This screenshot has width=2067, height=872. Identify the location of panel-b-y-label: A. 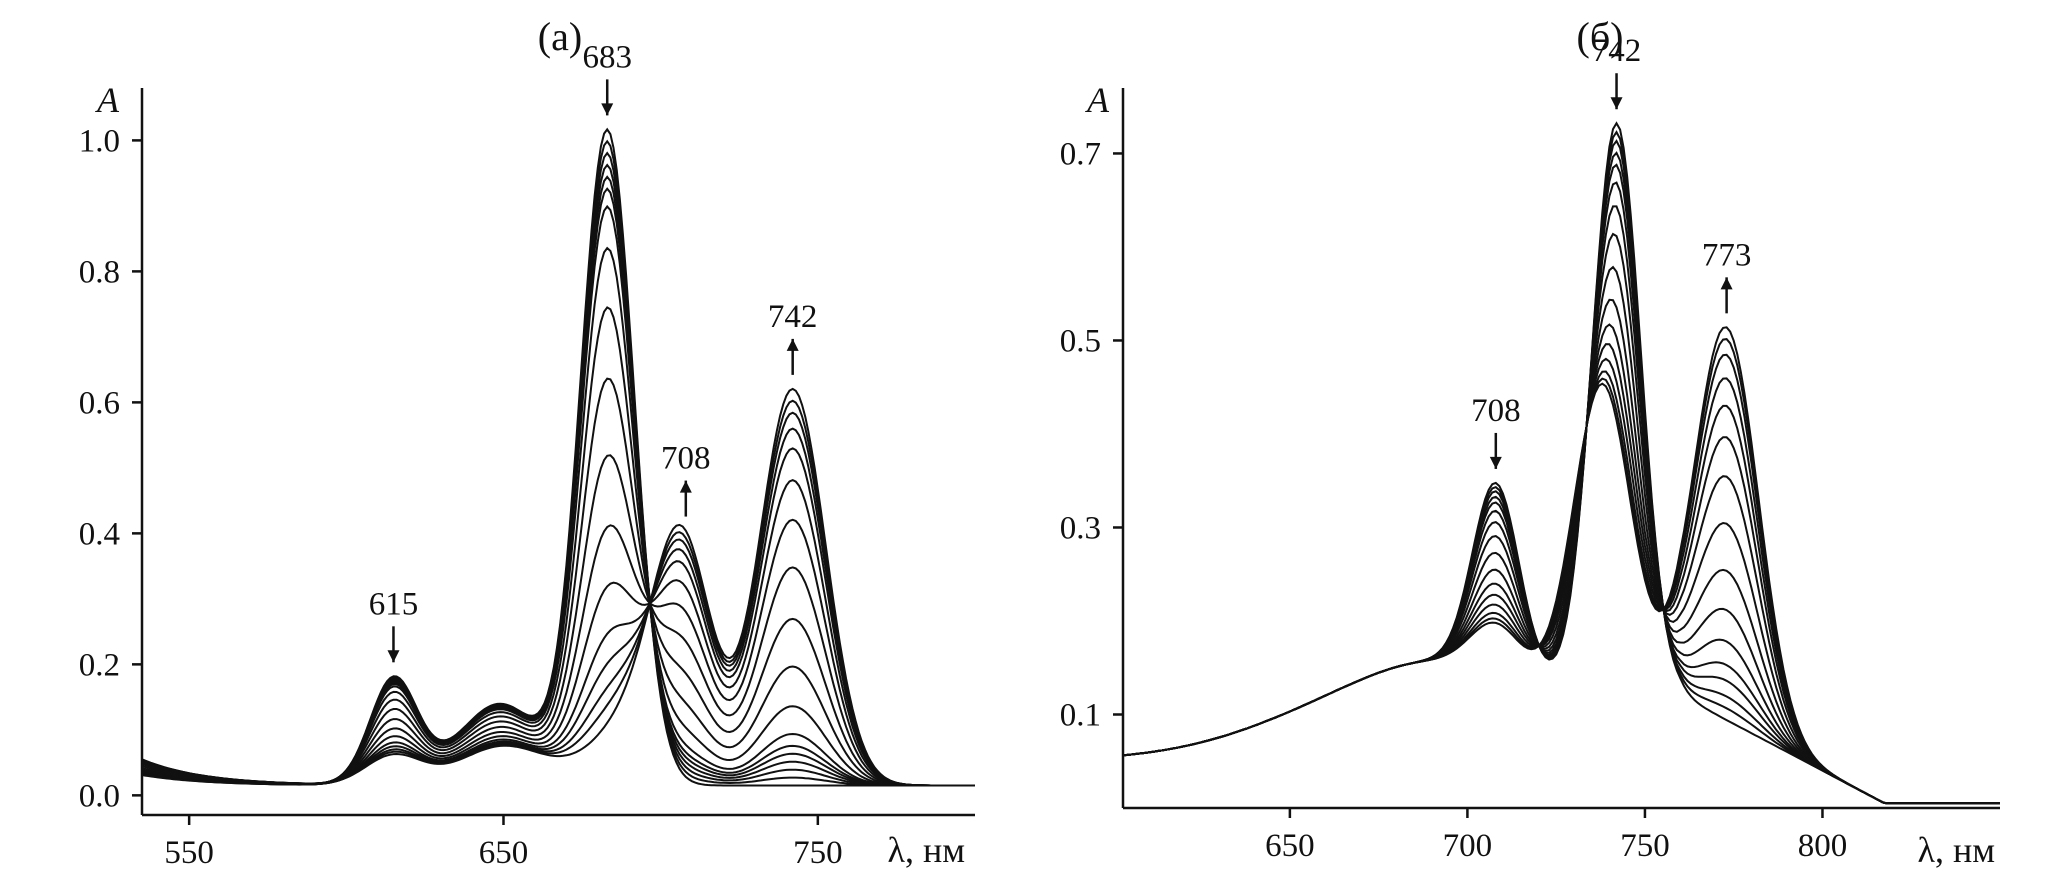
(1097, 100).